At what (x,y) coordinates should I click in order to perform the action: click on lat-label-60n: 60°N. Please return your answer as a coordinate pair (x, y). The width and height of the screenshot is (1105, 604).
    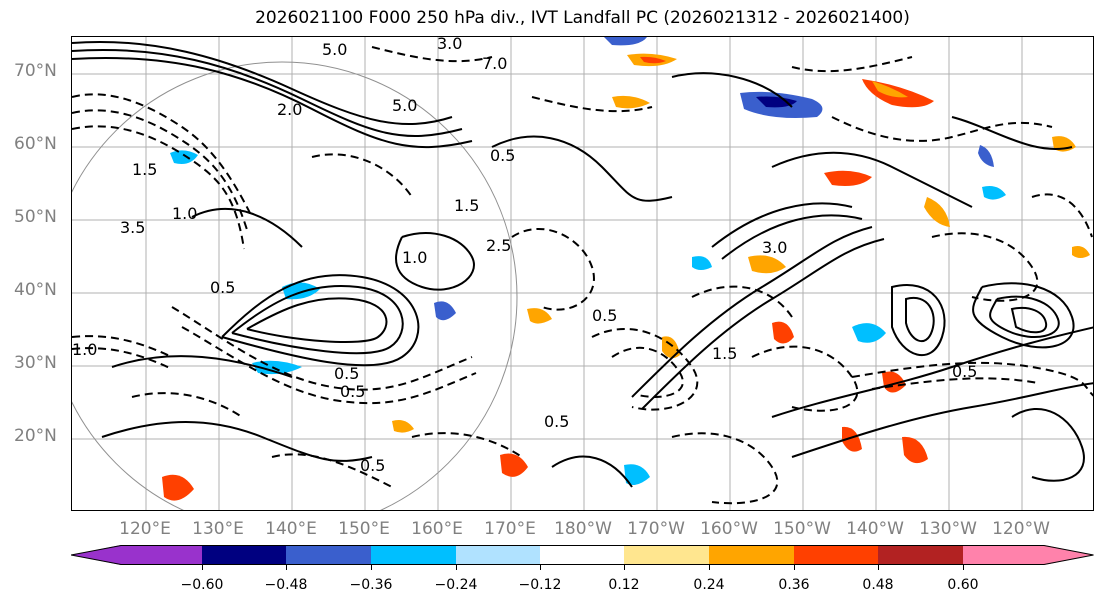
    Looking at the image, I should click on (35, 144).